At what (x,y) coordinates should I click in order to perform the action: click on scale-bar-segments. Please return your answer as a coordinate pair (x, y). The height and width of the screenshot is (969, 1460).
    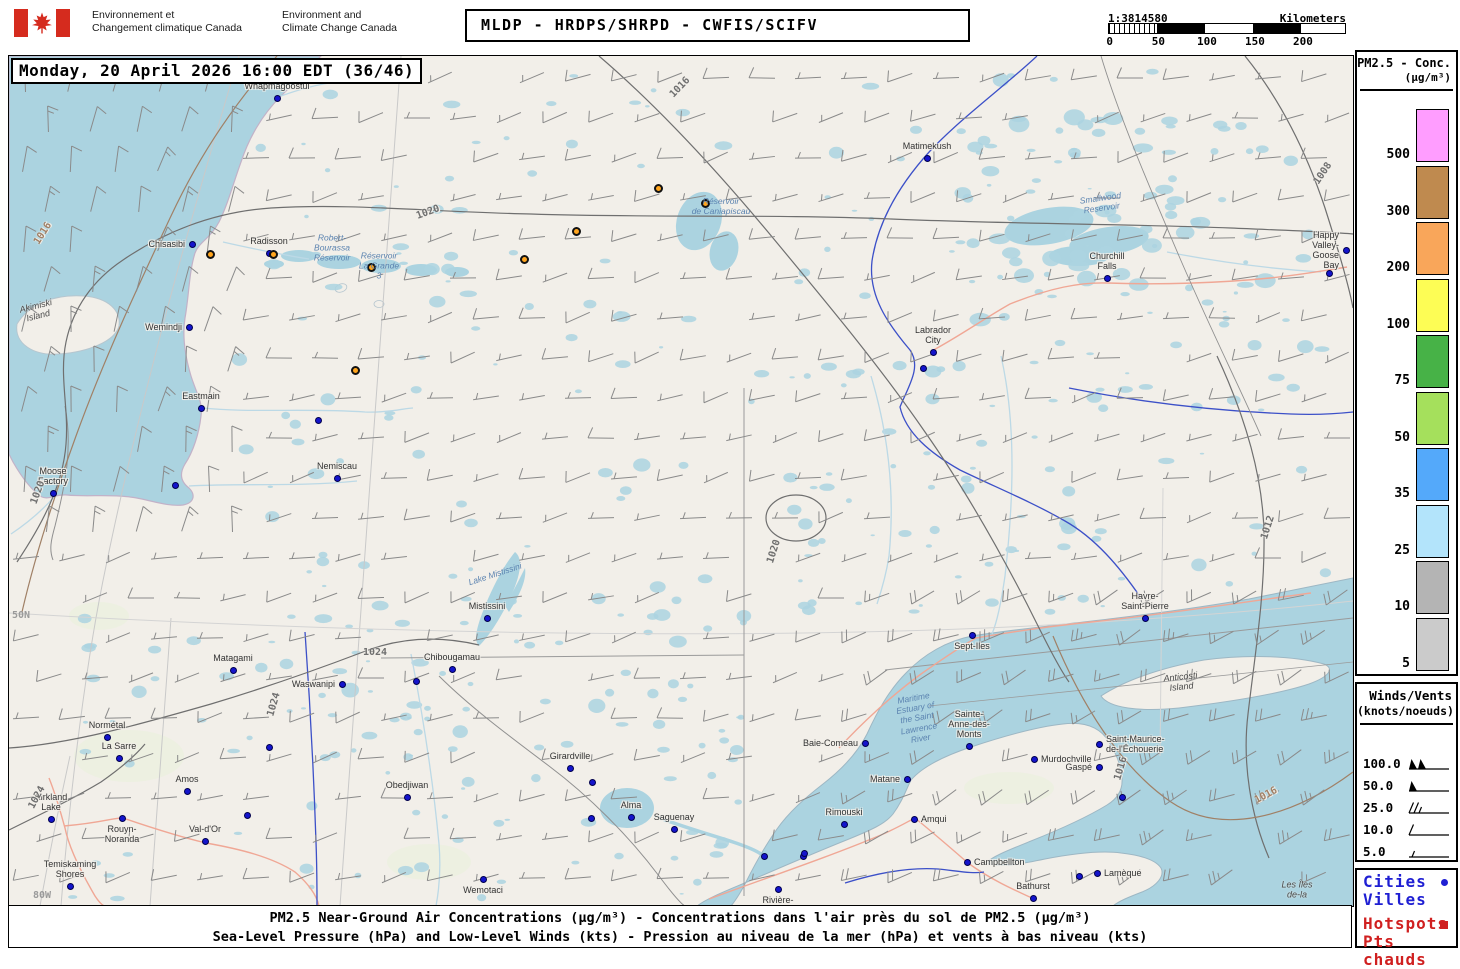
    Looking at the image, I should click on (1227, 28).